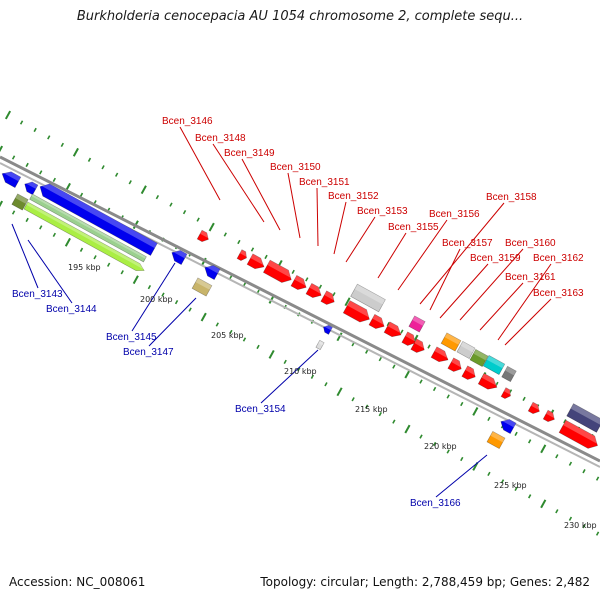 The height and width of the screenshot is (600, 600). I want to click on gene-label: Bcen_3153, so click(382, 211).